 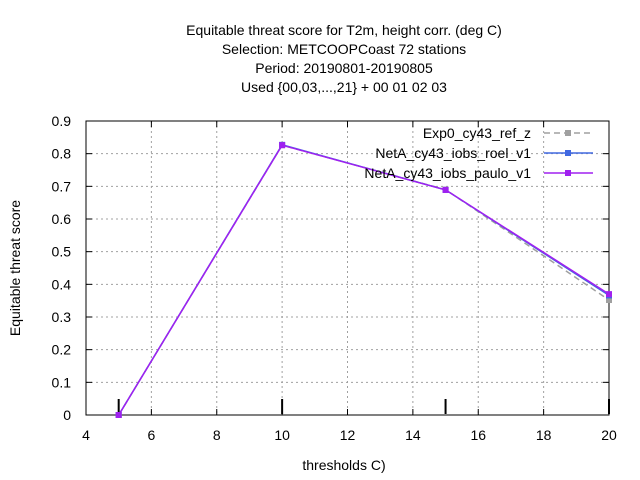 What do you see at coordinates (15, 268) in the screenshot?
I see `y-axis-label: Equitable threat score` at bounding box center [15, 268].